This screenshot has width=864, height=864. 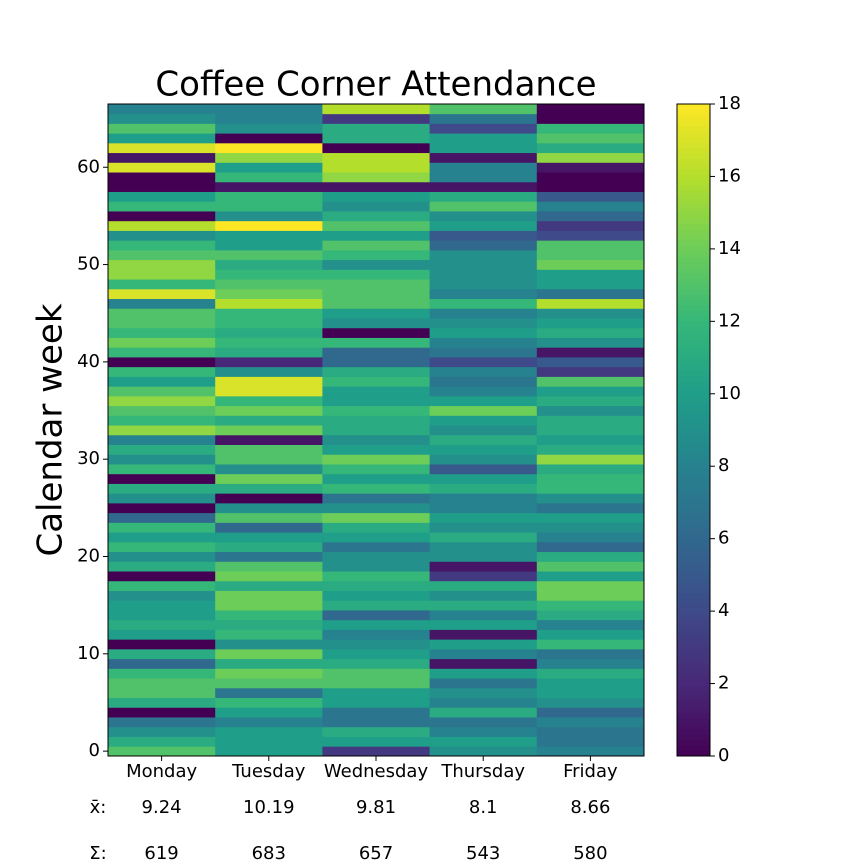 What do you see at coordinates (729, 393) in the screenshot?
I see `colorbar-tick-label: 10` at bounding box center [729, 393].